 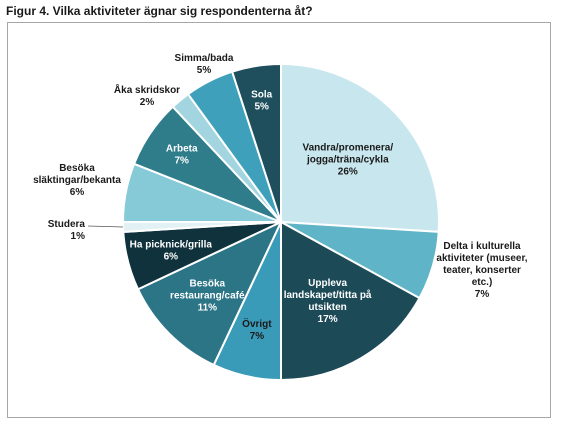 I want to click on slice-label-line: Arbeta, so click(x=182, y=149).